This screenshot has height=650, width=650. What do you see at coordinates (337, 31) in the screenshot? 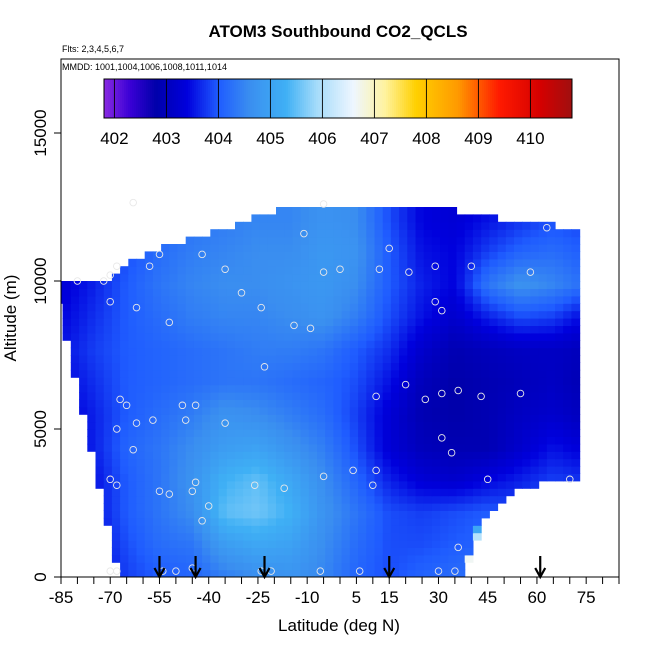
I see `chart-title: ATOM3 Southbound CO2_QCLS` at bounding box center [337, 31].